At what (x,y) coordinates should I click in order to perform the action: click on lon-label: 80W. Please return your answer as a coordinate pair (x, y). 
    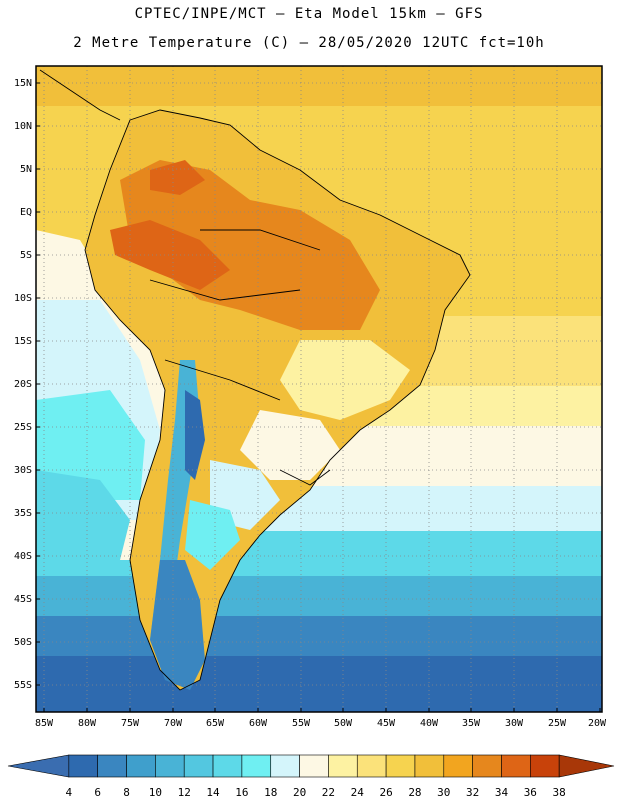
    Looking at the image, I should click on (87, 723).